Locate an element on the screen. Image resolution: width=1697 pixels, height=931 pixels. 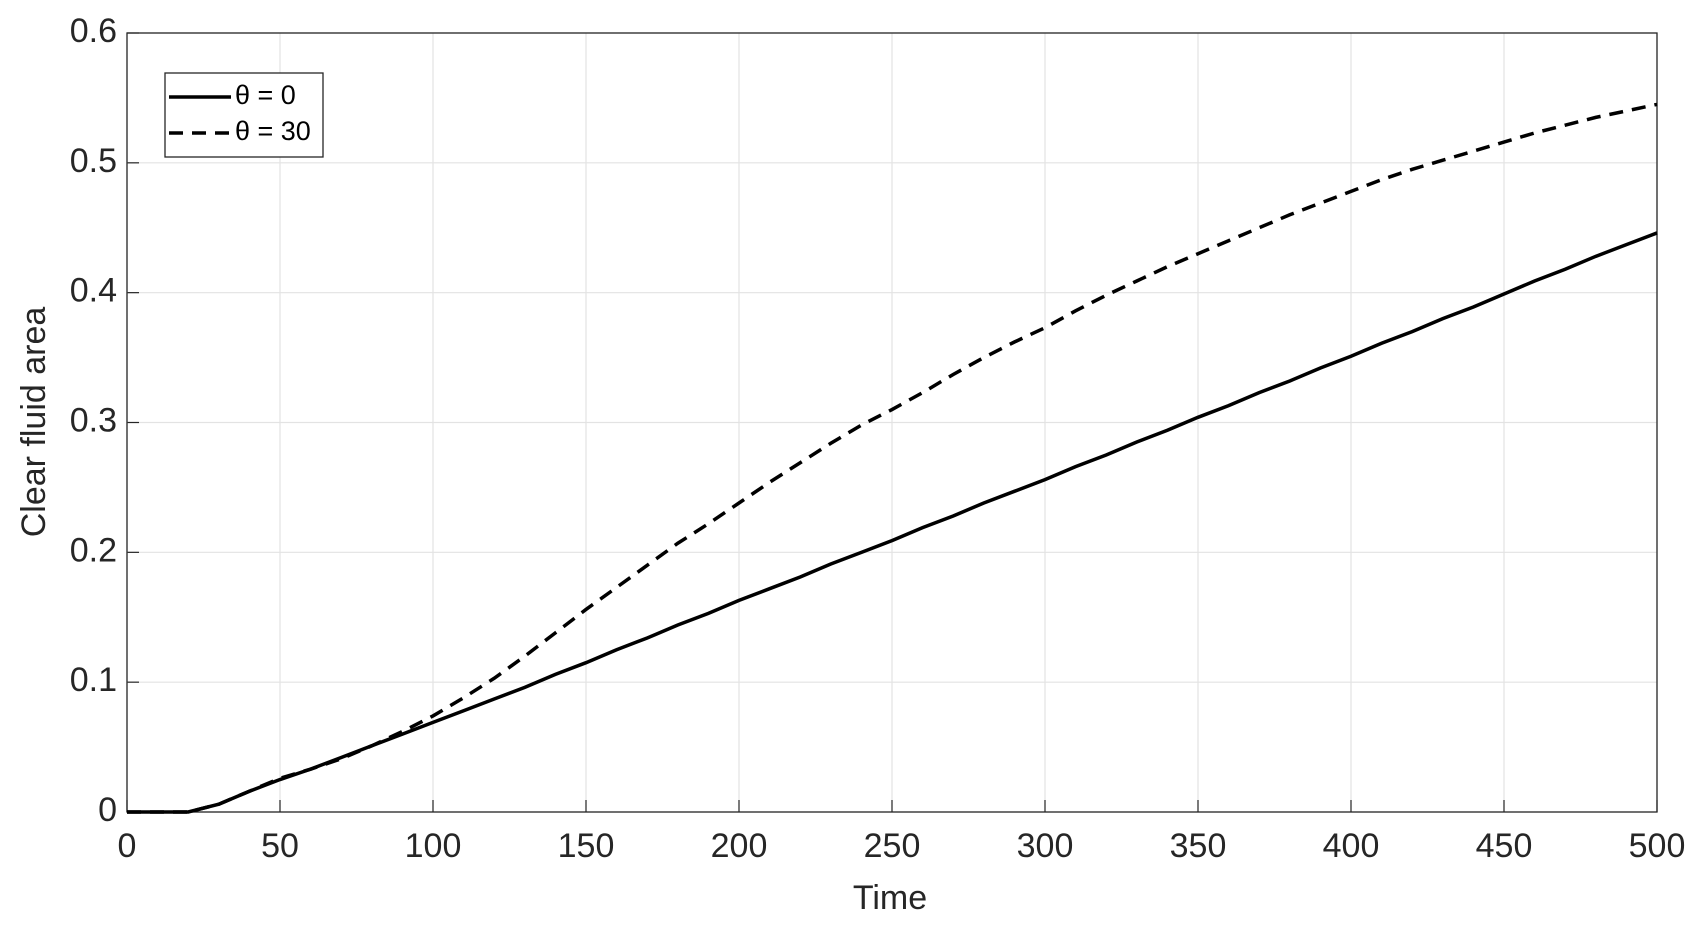
x-tick-label: 300 is located at coordinates (1045, 846).